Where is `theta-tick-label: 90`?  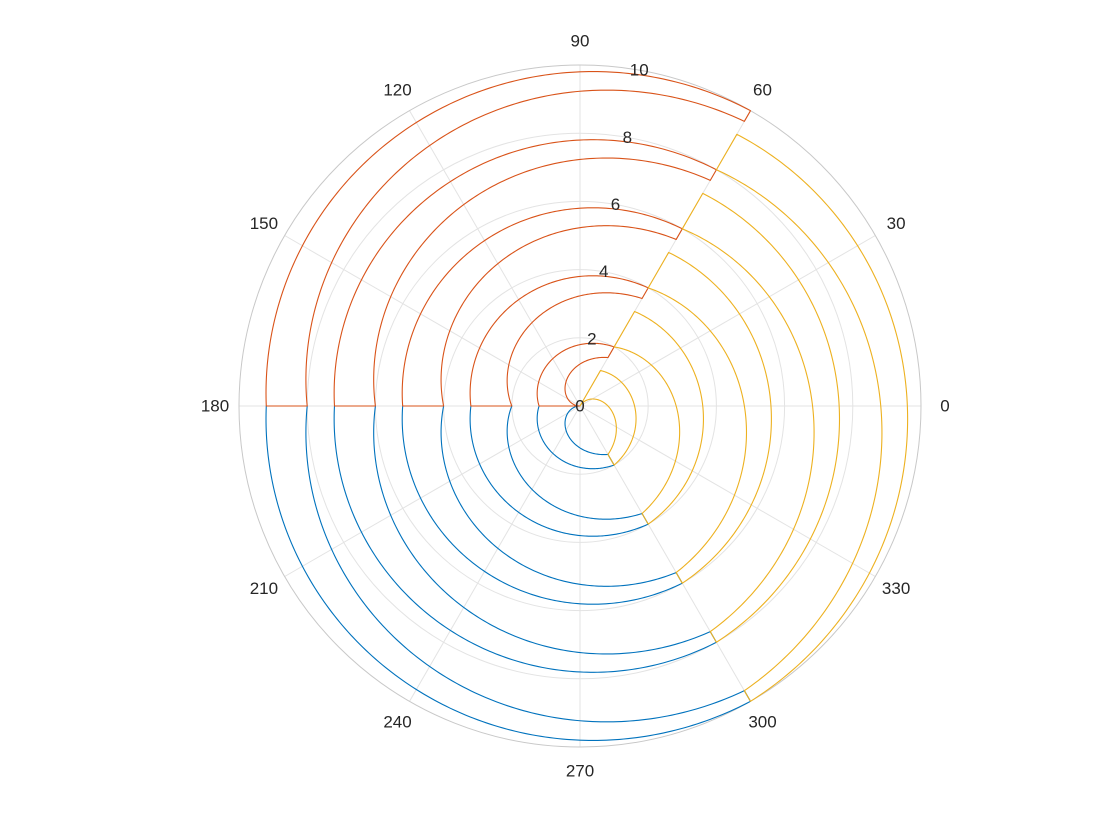 theta-tick-label: 90 is located at coordinates (580, 41).